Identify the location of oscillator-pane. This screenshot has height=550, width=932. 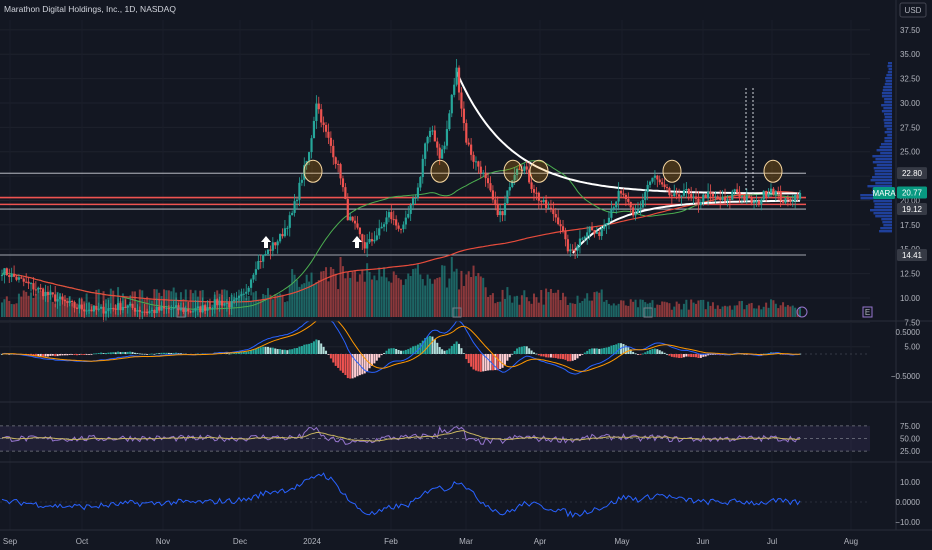
(435, 495).